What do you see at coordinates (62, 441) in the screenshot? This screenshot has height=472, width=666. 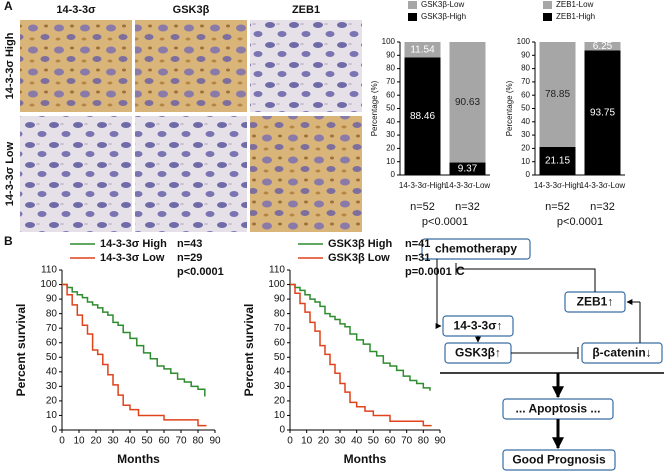 I see `x-tick-label: 0` at bounding box center [62, 441].